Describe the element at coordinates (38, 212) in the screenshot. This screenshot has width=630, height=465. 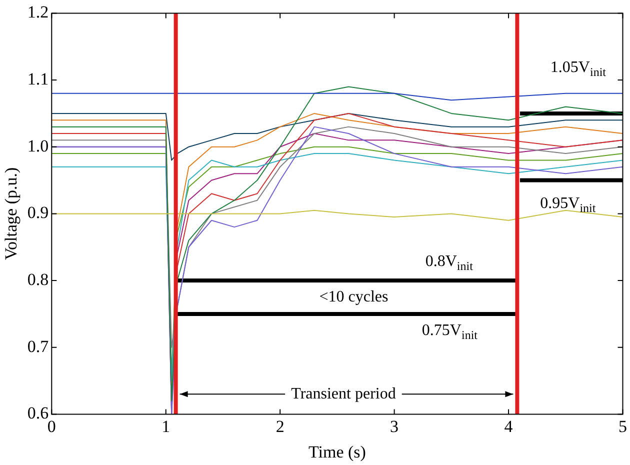
I see `y-tick-label: 0.9` at that location.